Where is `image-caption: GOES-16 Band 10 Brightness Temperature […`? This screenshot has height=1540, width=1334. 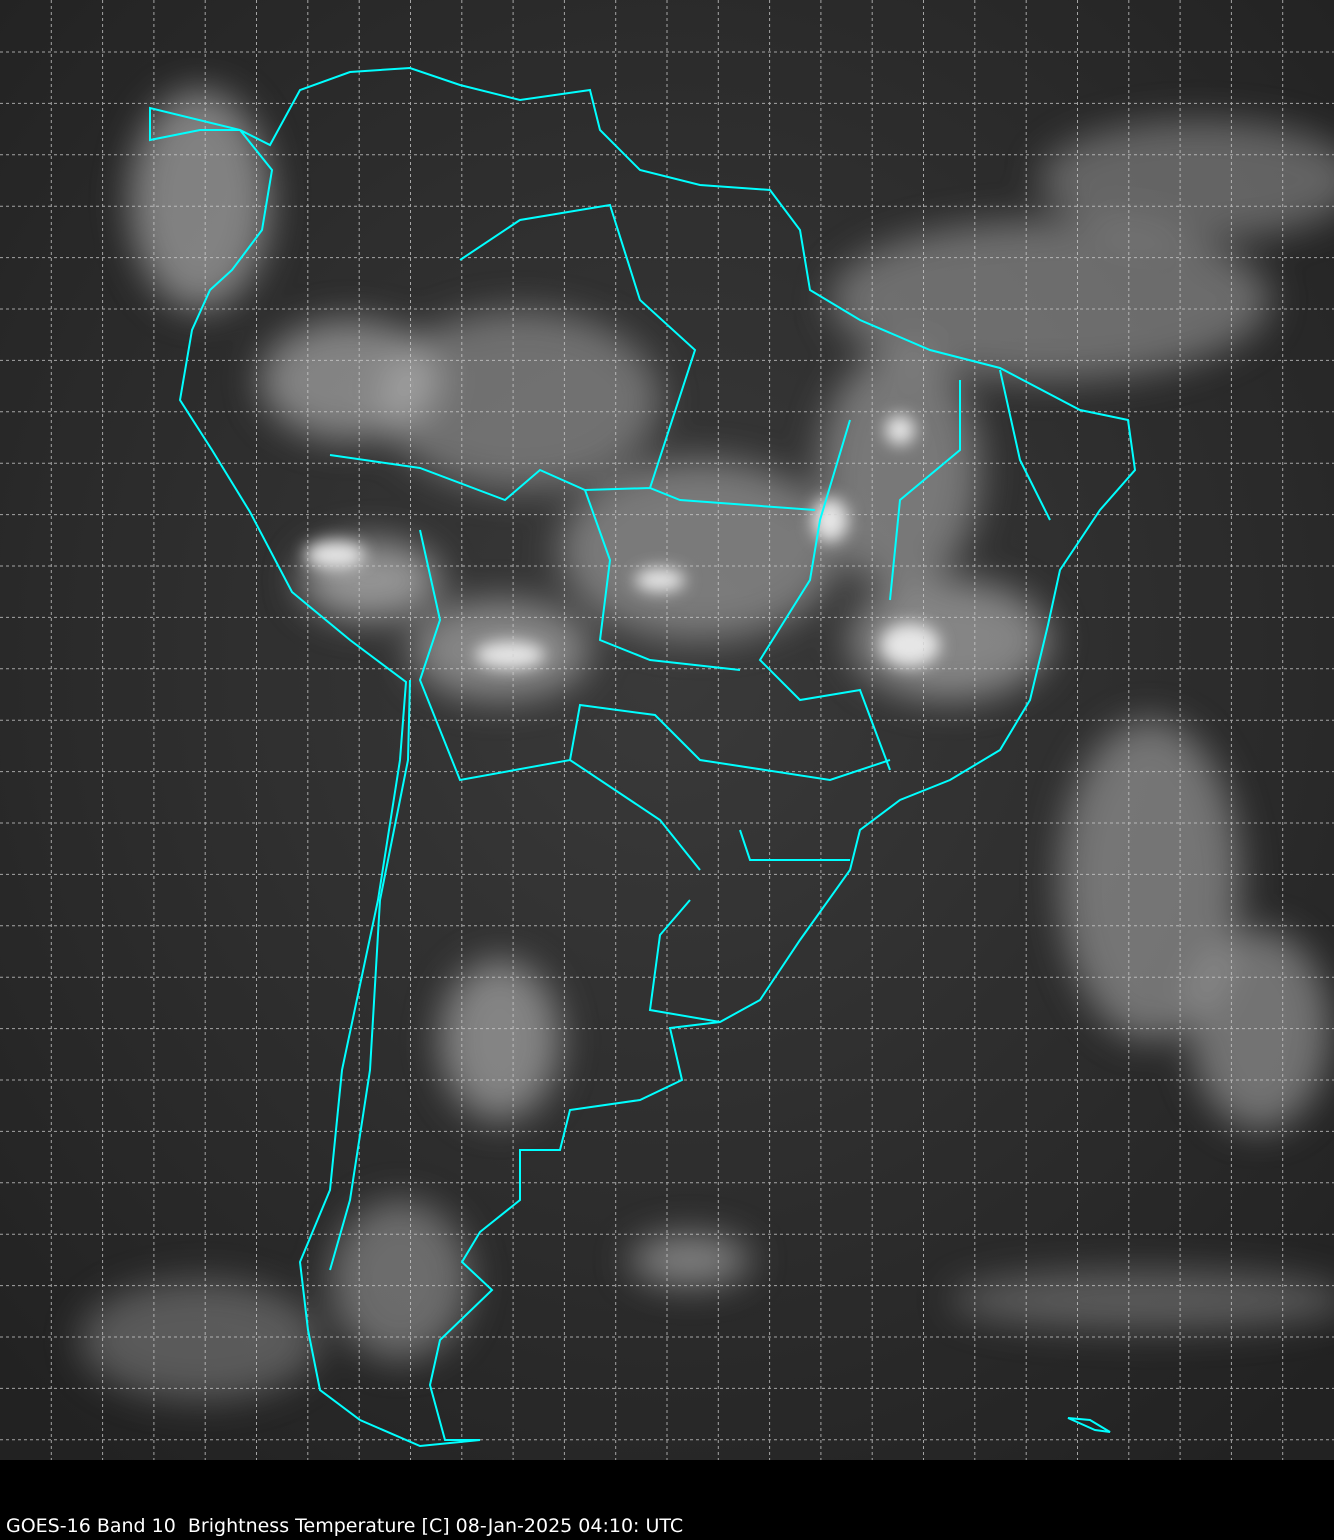 image-caption: GOES-16 Band 10 Brightness Temperature [… is located at coordinates (345, 1526).